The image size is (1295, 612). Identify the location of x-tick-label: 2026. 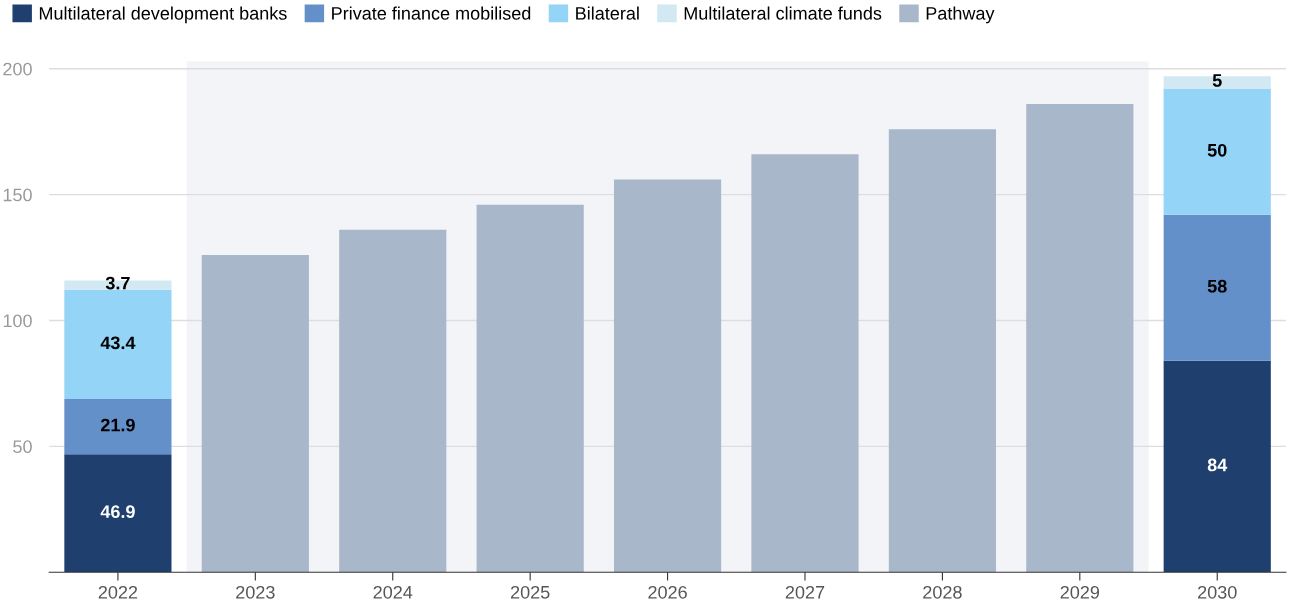
(667, 592).